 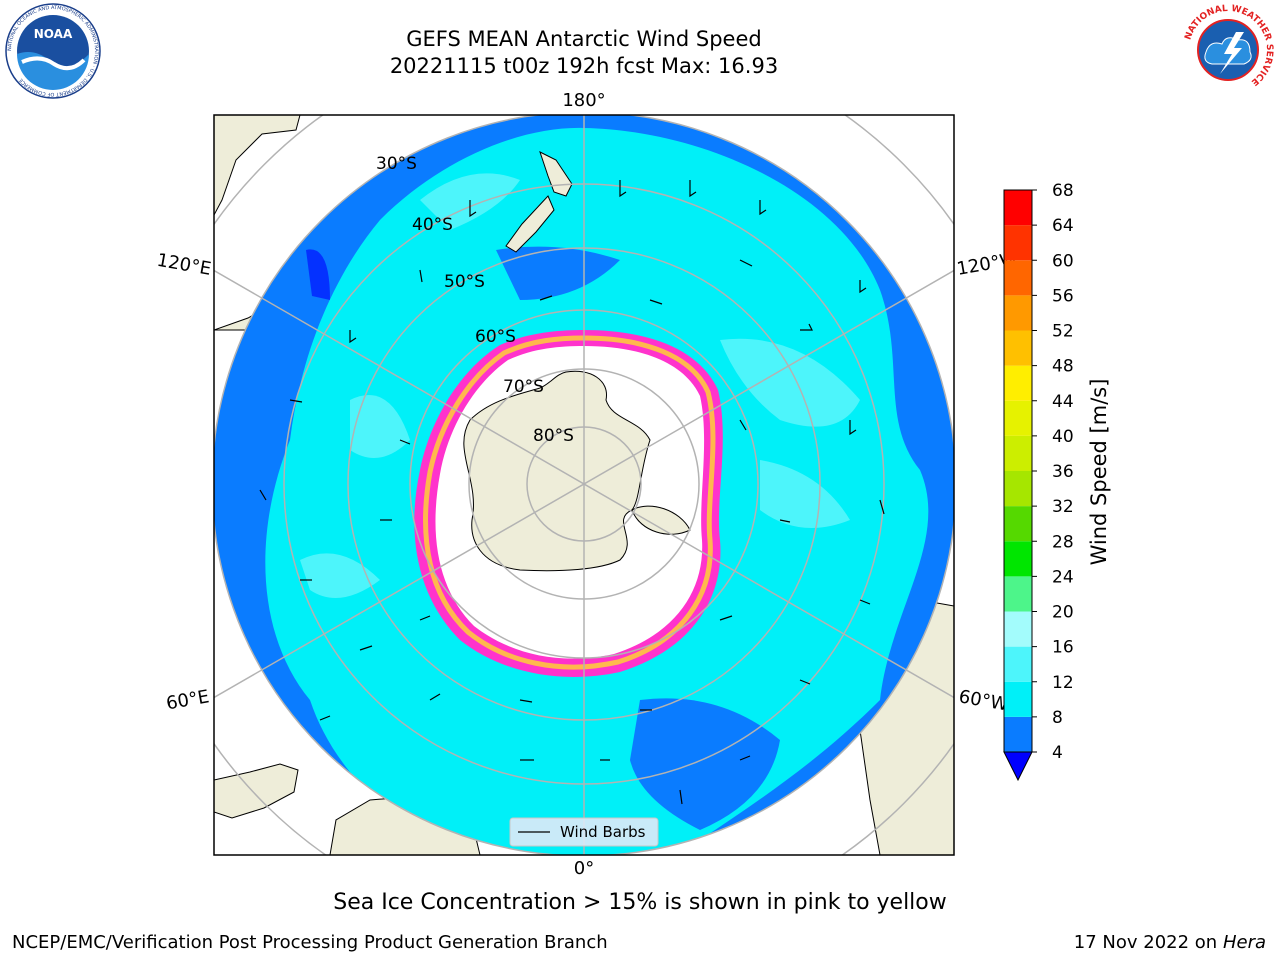 I want to click on colorbar-tick-label: 28, so click(x=1063, y=542).